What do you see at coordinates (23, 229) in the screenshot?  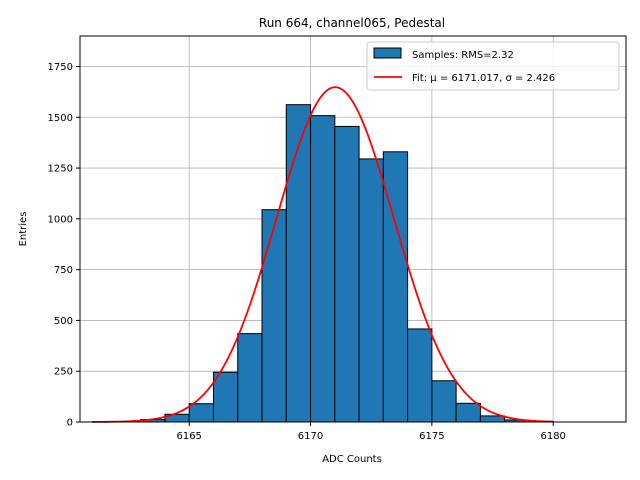 I see `y-axis-label: Entries` at bounding box center [23, 229].